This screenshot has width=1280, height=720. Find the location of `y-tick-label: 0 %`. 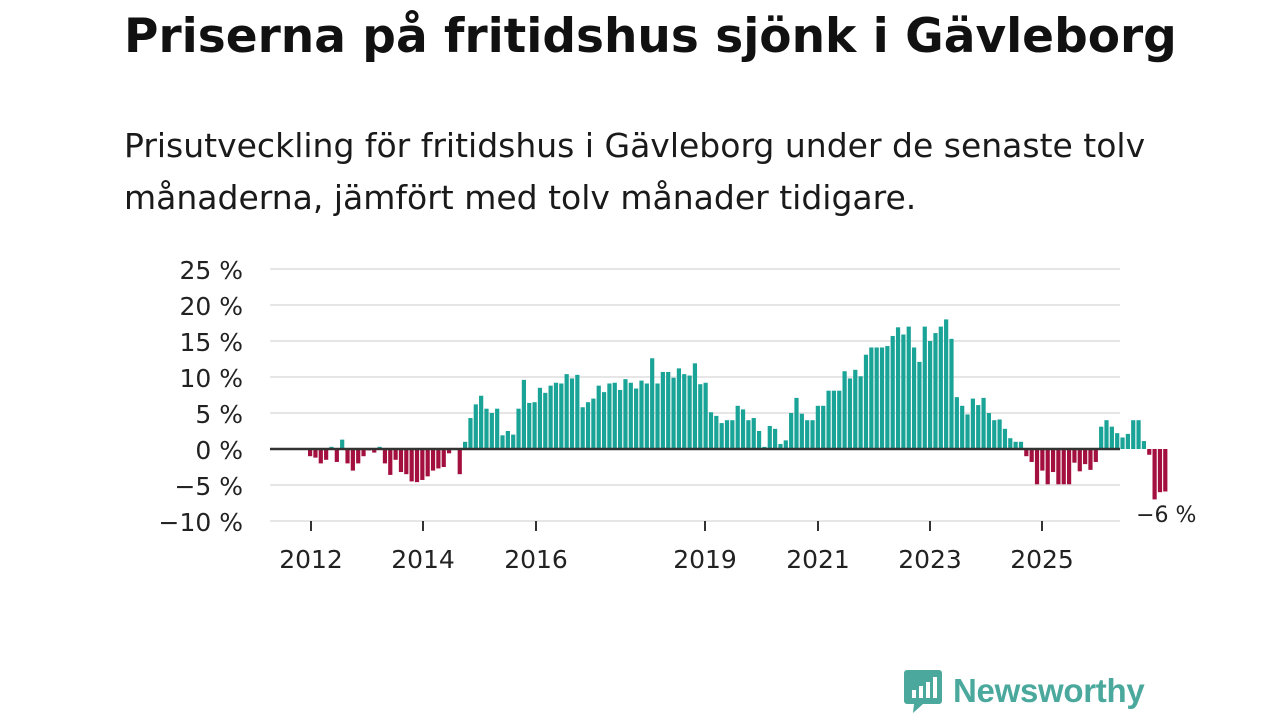

y-tick-label: 0 % is located at coordinates (219, 450).